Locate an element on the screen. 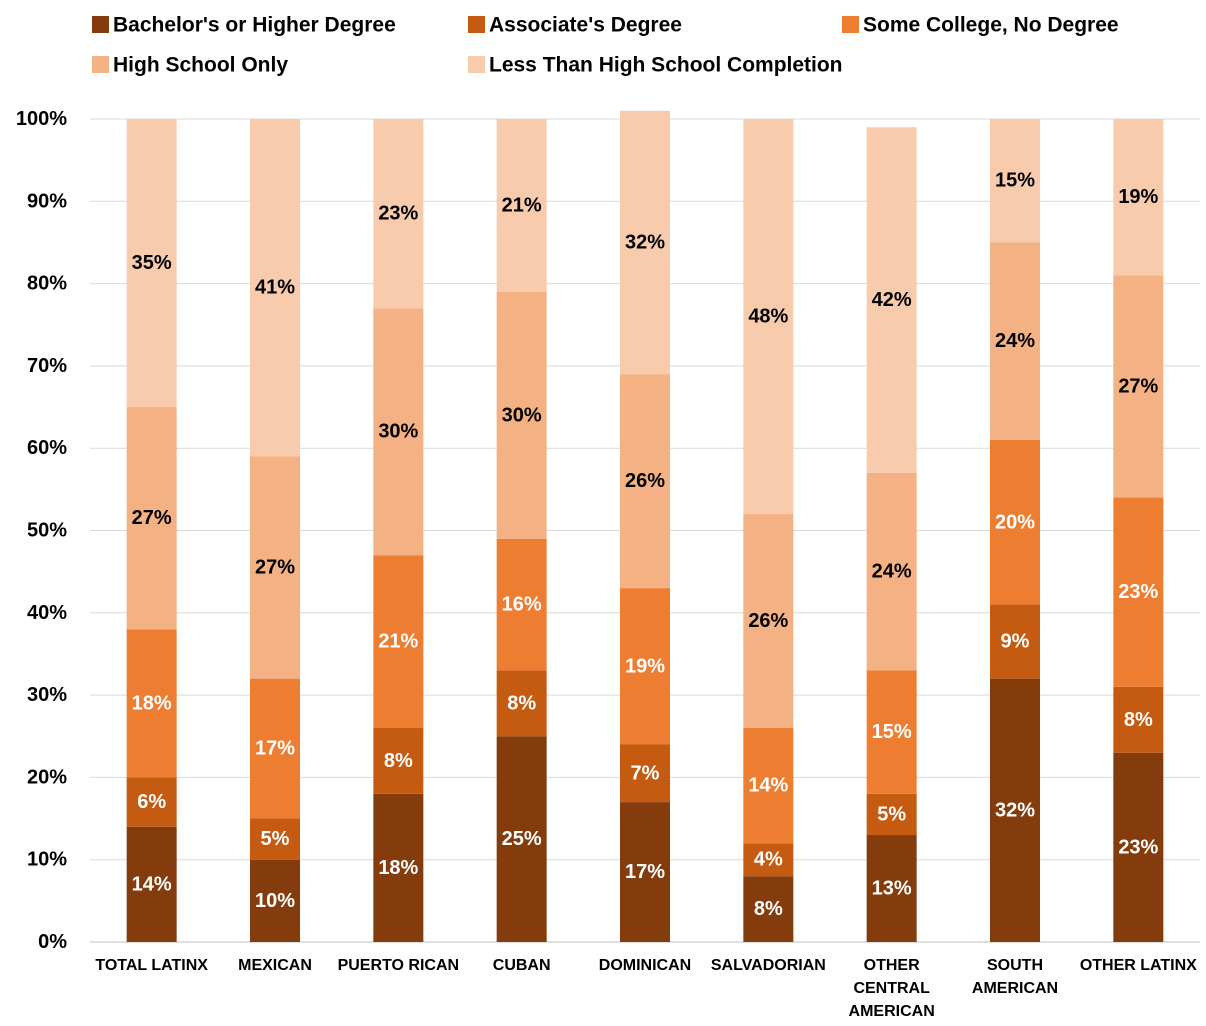  y-tick-label: 80% is located at coordinates (47, 284).